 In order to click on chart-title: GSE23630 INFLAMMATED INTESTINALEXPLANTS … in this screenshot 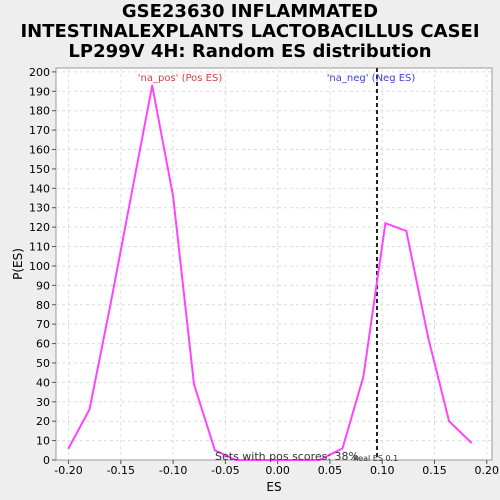, I will do `click(250, 32)`.